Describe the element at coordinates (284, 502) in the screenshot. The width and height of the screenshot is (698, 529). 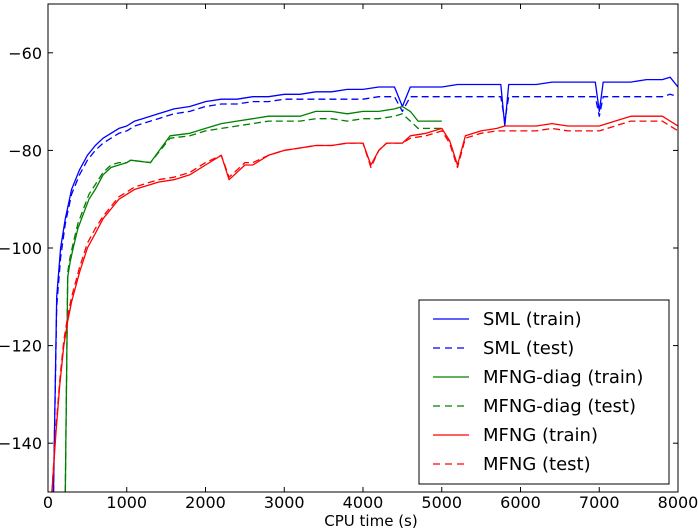
I see `x-tick-label: 3000` at that location.